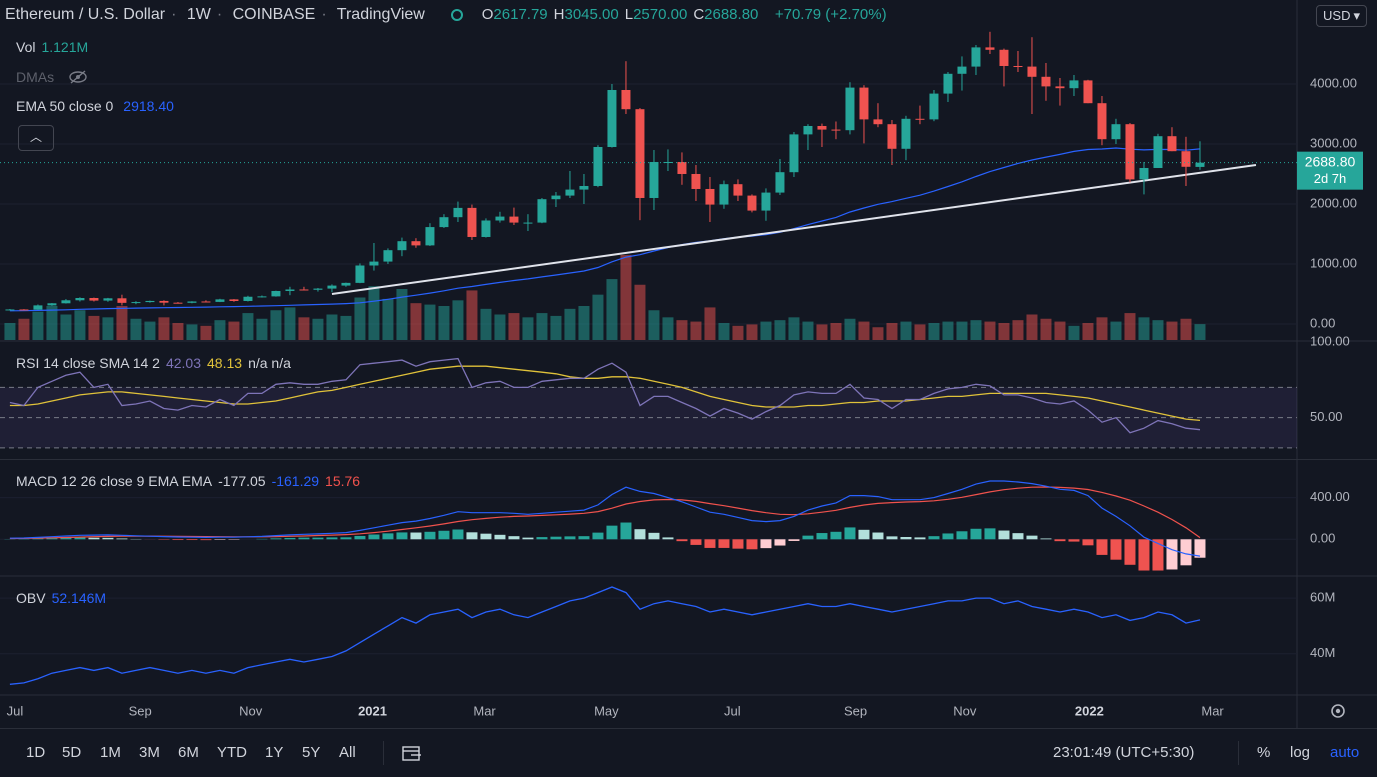  What do you see at coordinates (380, 14) in the screenshot?
I see `source: TradingView` at bounding box center [380, 14].